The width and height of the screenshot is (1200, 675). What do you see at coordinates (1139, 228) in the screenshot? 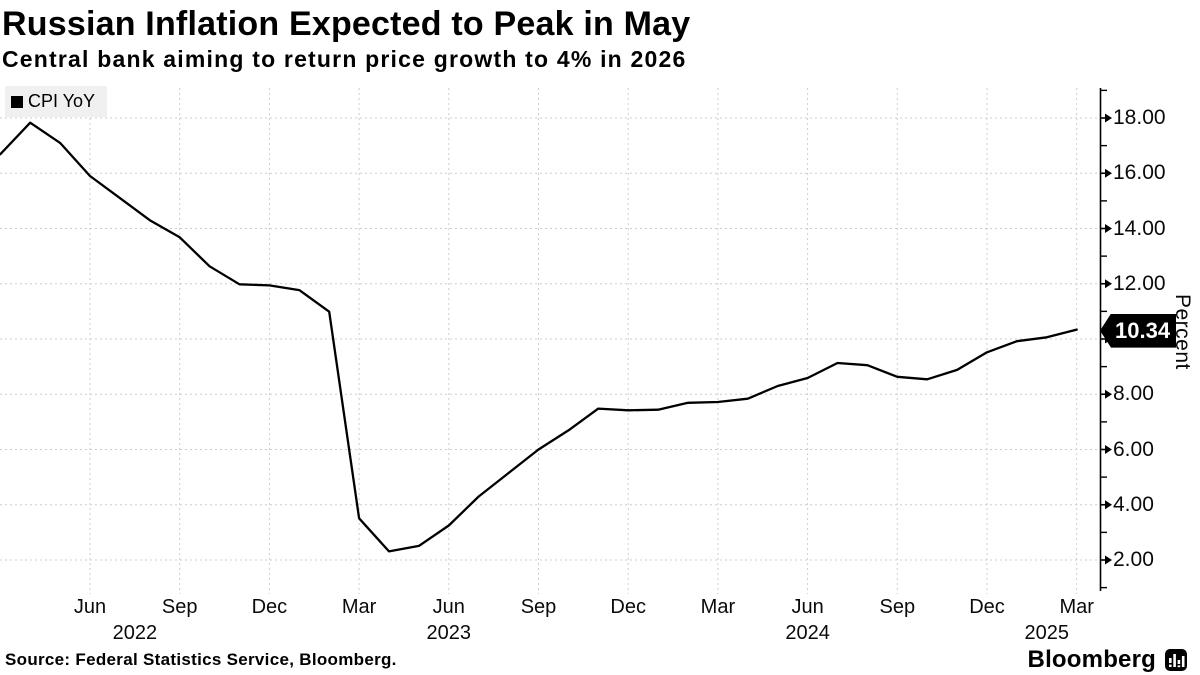
I see `y-axis-tick-label: 14.00` at bounding box center [1139, 228].